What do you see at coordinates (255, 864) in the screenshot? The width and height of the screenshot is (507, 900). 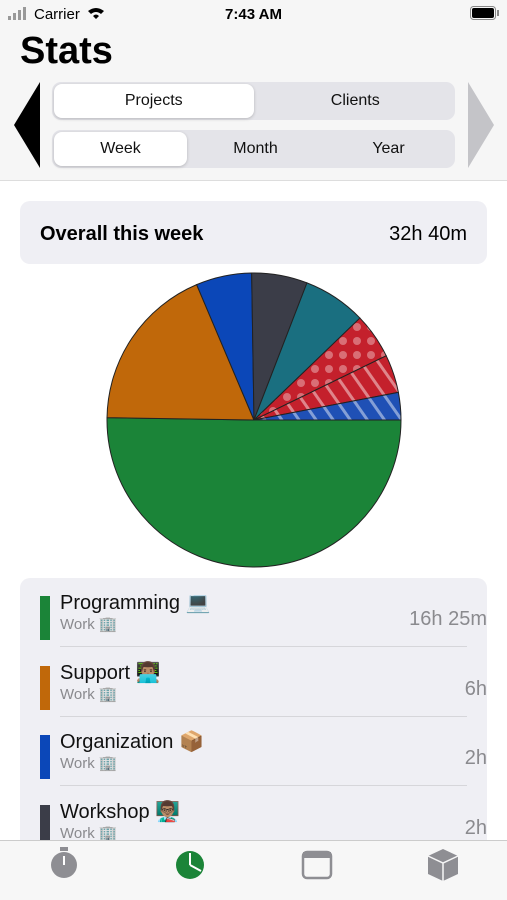 I see `tab-icons` at bounding box center [255, 864].